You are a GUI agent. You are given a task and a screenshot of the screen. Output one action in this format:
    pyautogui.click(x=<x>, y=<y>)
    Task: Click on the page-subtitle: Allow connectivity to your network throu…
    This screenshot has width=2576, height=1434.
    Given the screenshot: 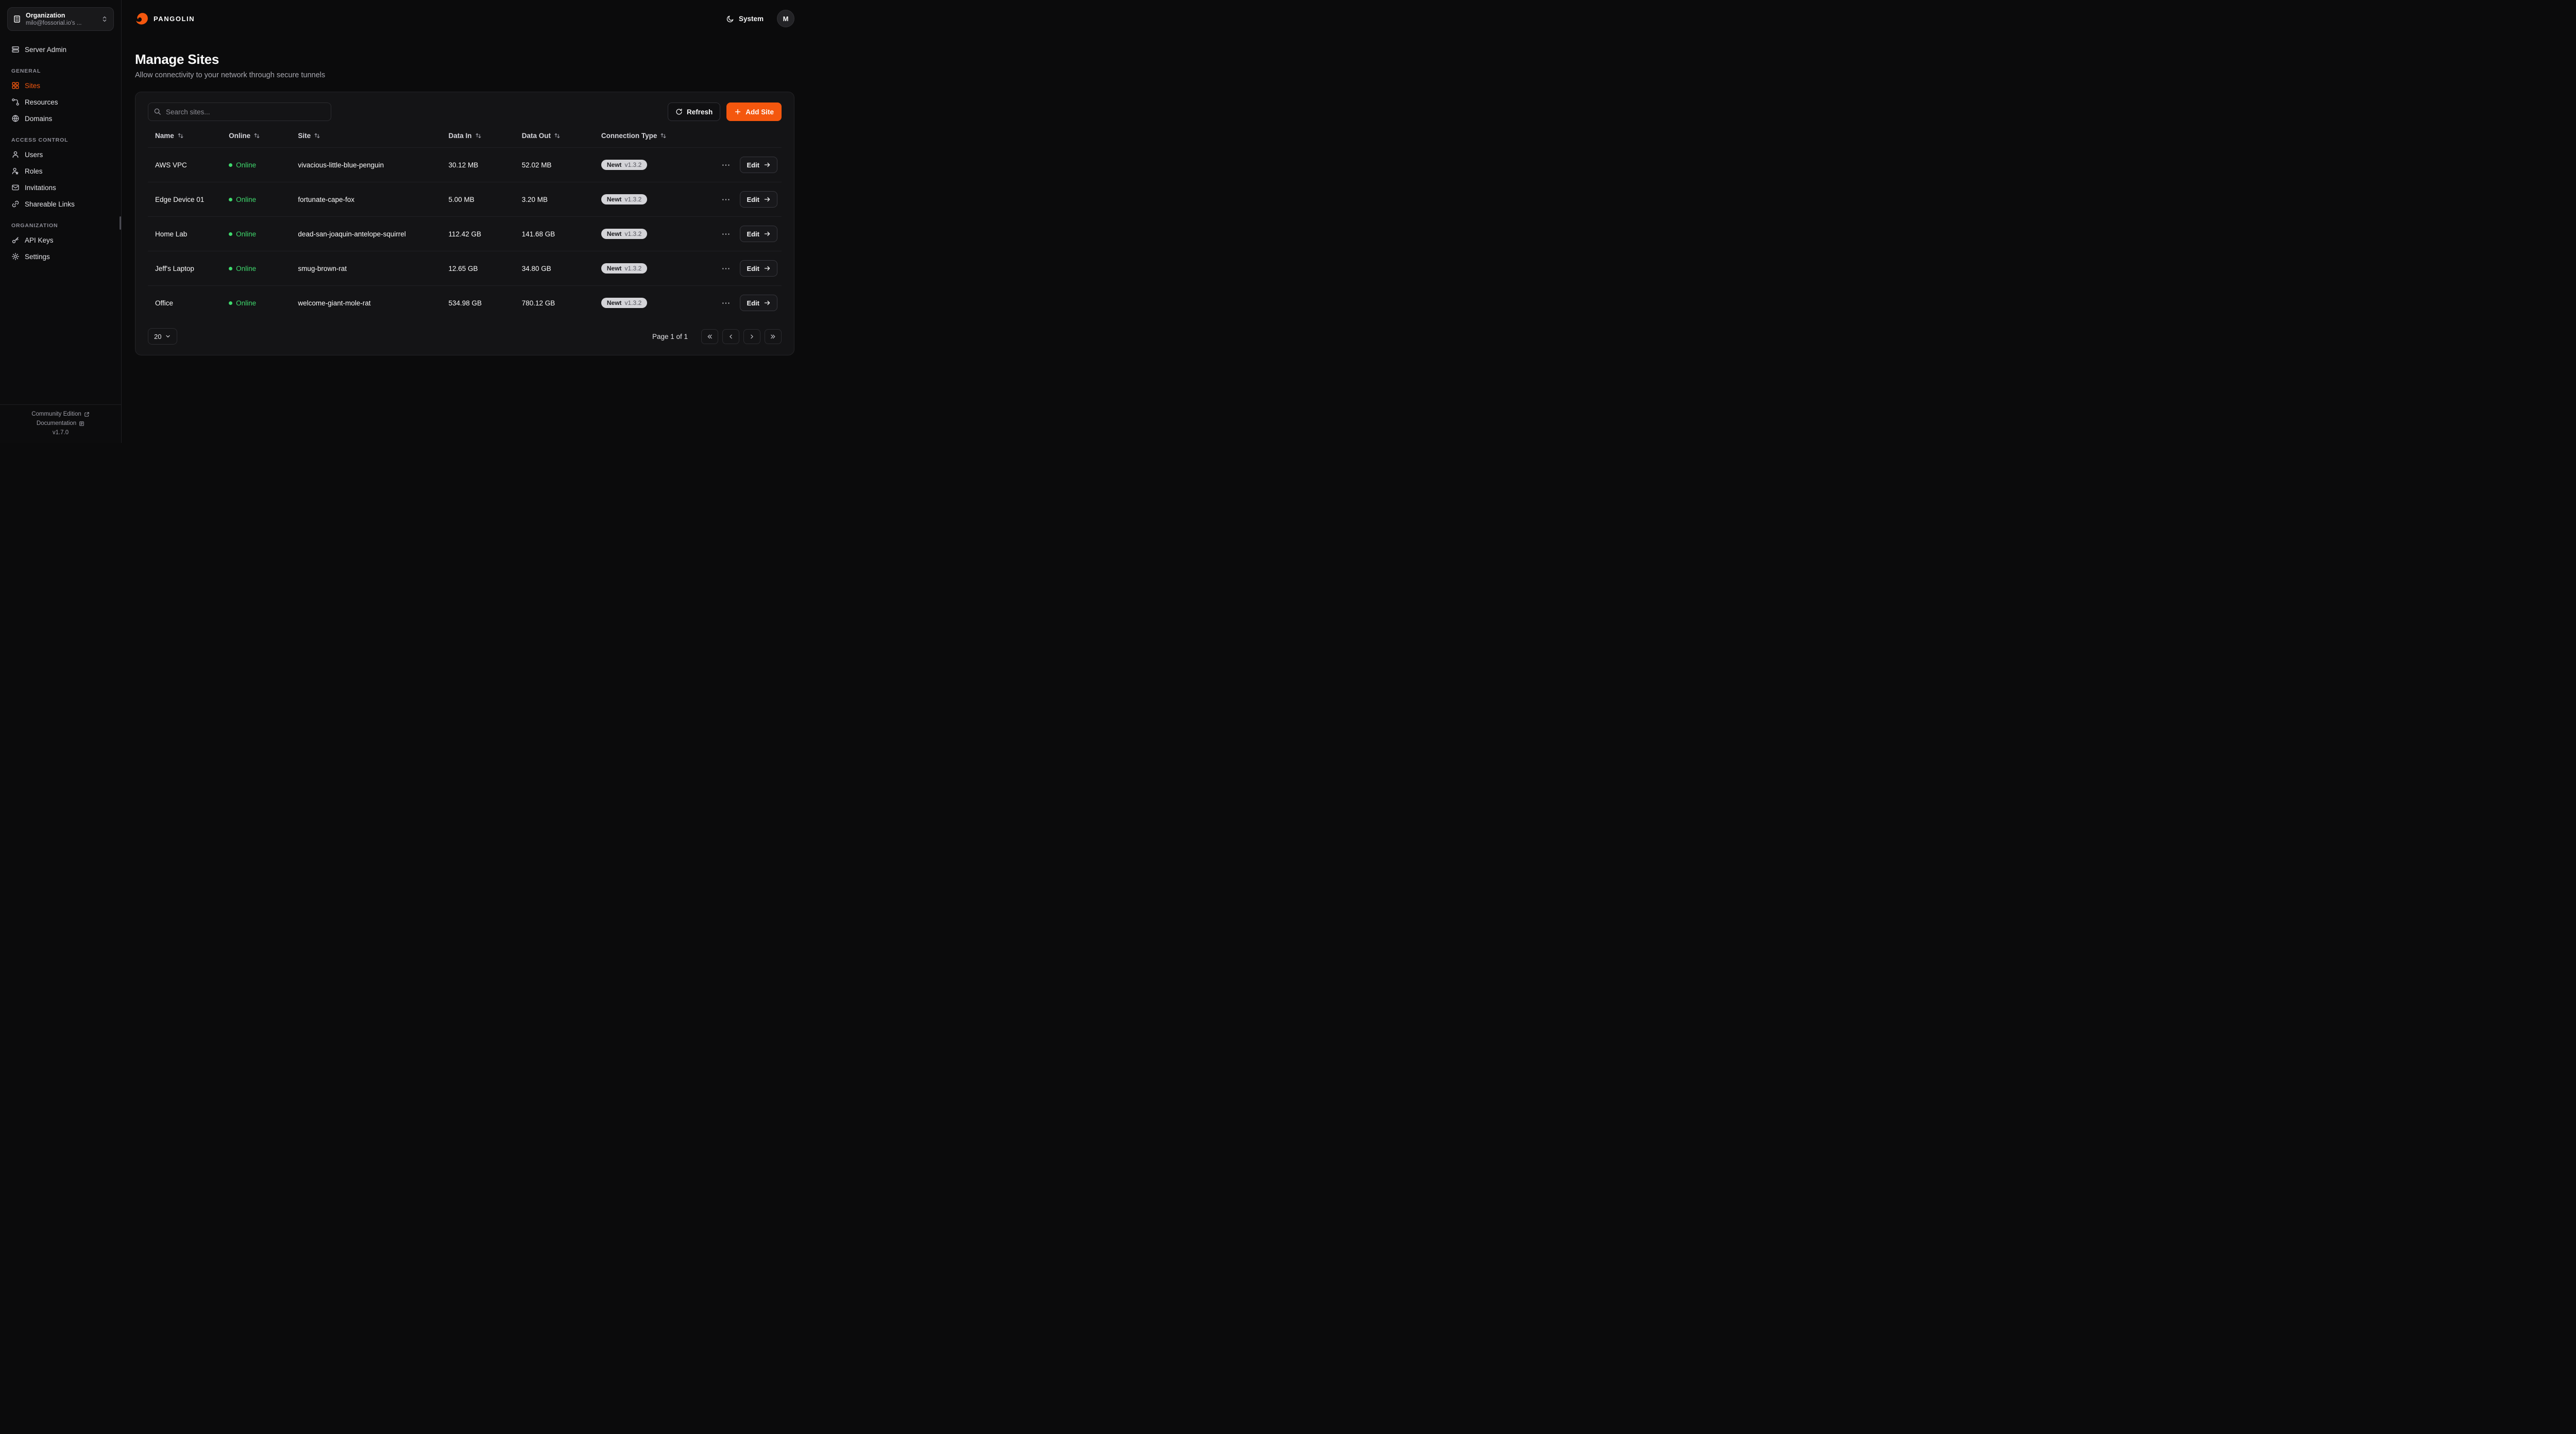 What is the action you would take?
    pyautogui.click(x=231, y=75)
    